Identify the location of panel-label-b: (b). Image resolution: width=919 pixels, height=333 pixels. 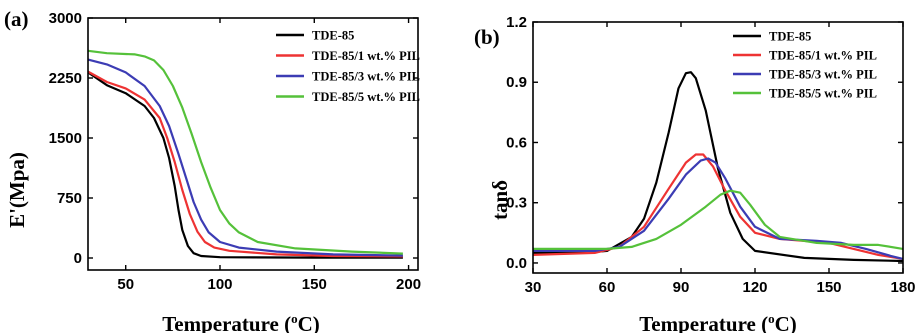
(487, 37).